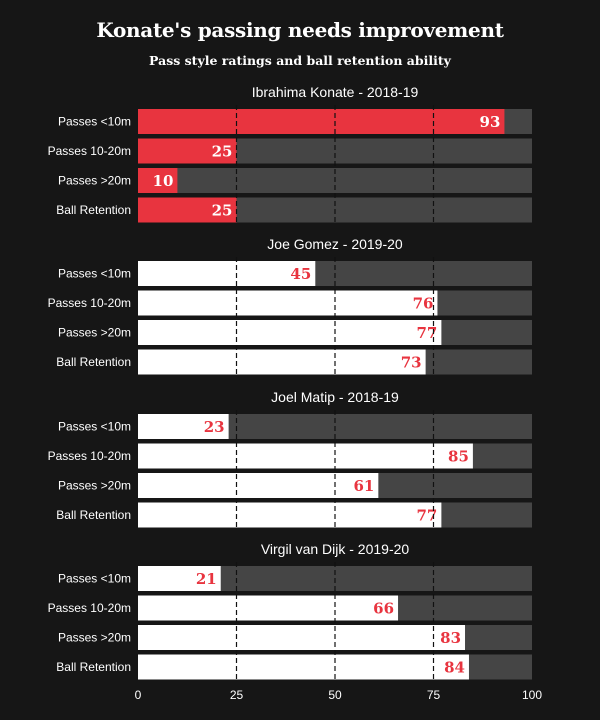 The image size is (600, 720). Describe the element at coordinates (450, 638) in the screenshot. I see `data-label: 83` at that location.